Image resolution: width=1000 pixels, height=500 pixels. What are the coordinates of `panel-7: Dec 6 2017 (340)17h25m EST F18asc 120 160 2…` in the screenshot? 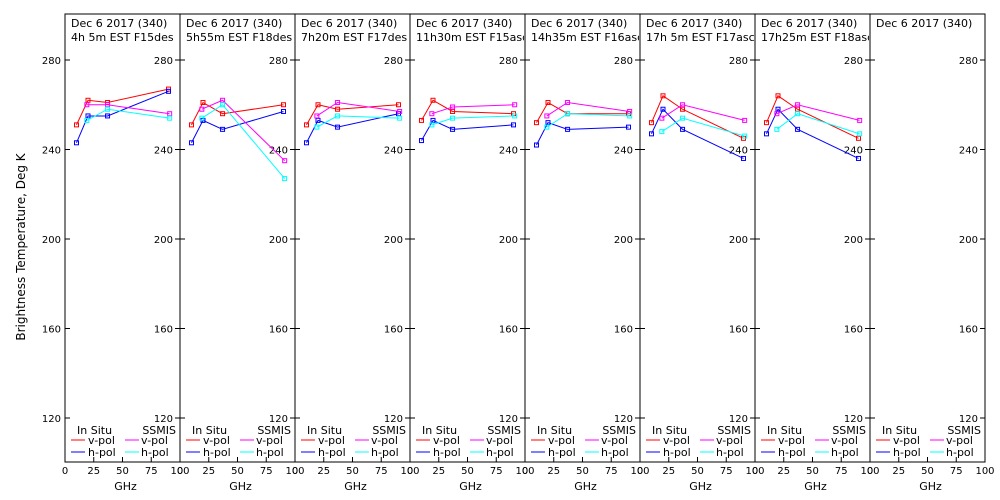 It's located at (816, 253).